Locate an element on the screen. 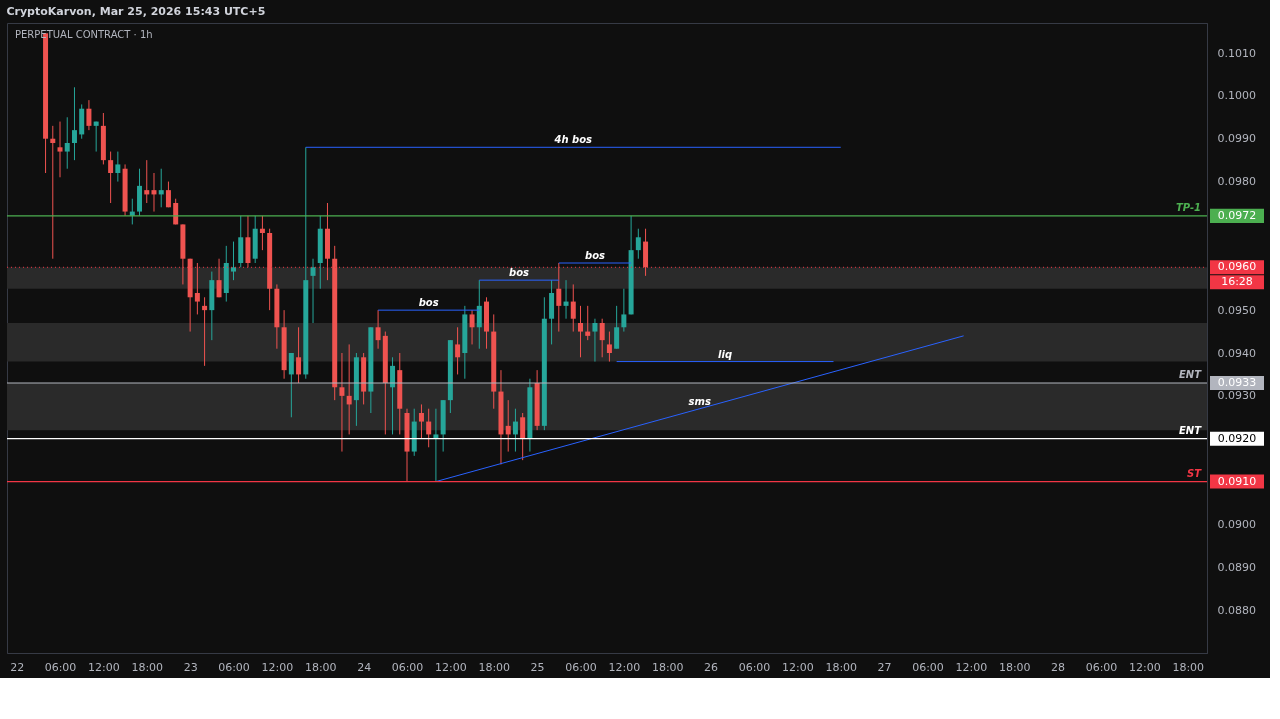 Image resolution: width=1280 pixels, height=719 pixels. text: CryptoKarvon, Mar 25, 2026 15:43 UTC+5 is located at coordinates (136, 11).